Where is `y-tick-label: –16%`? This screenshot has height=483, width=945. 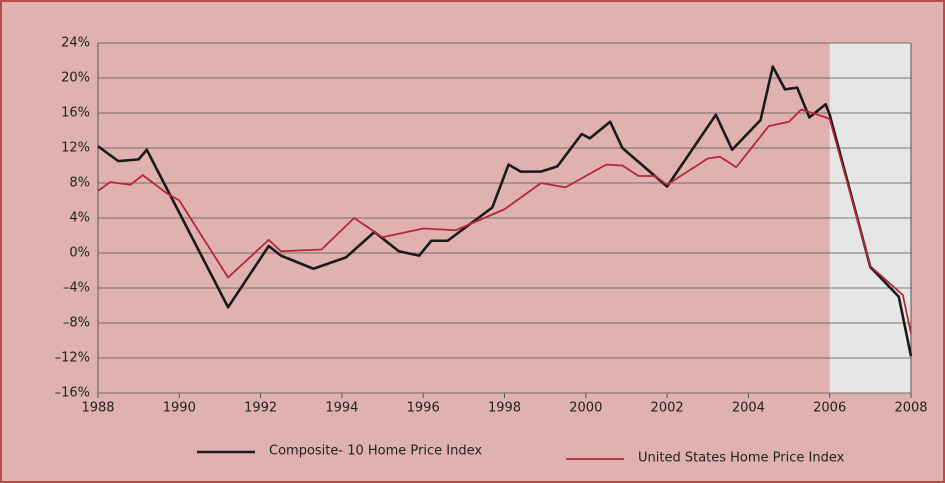 y-tick-label: –16% is located at coordinates (72, 393).